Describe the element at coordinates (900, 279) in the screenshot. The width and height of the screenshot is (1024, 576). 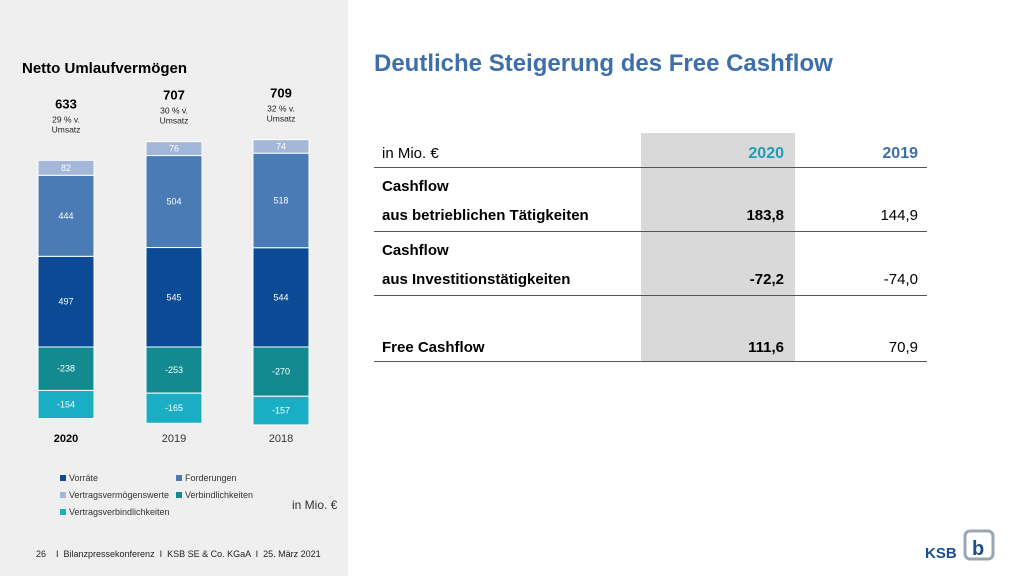
I see `row-investing-2019: -74,0` at that location.